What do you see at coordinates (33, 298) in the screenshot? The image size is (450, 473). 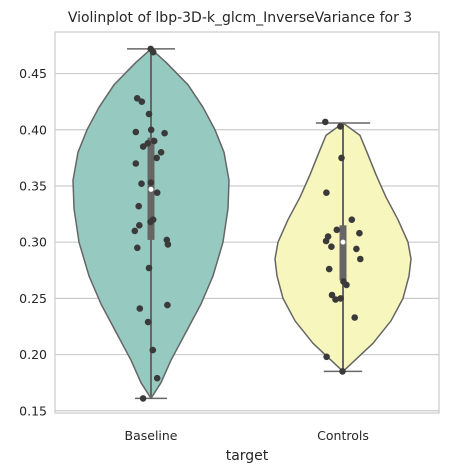 I see `y-tick-label: 0.25` at bounding box center [33, 298].